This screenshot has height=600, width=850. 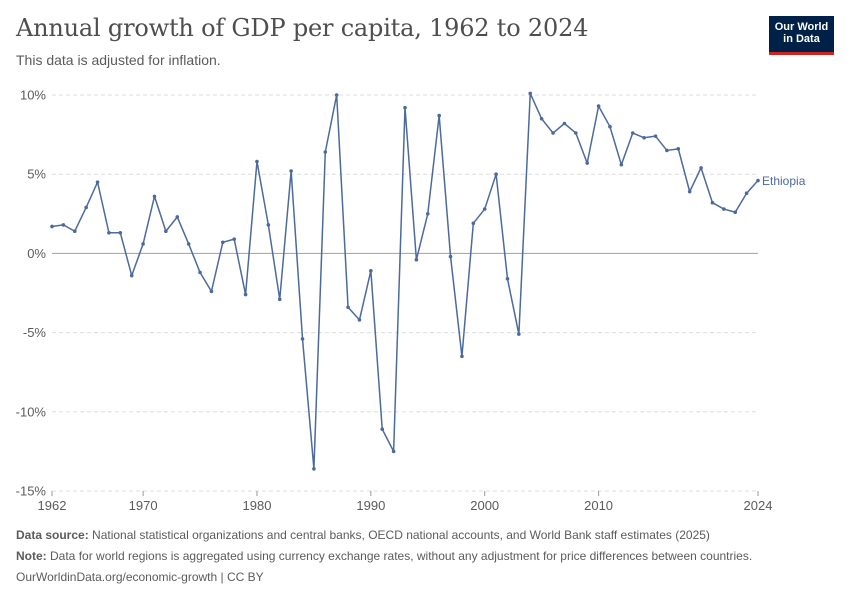 What do you see at coordinates (31, 491) in the screenshot?
I see `y-tick-label: -15%` at bounding box center [31, 491].